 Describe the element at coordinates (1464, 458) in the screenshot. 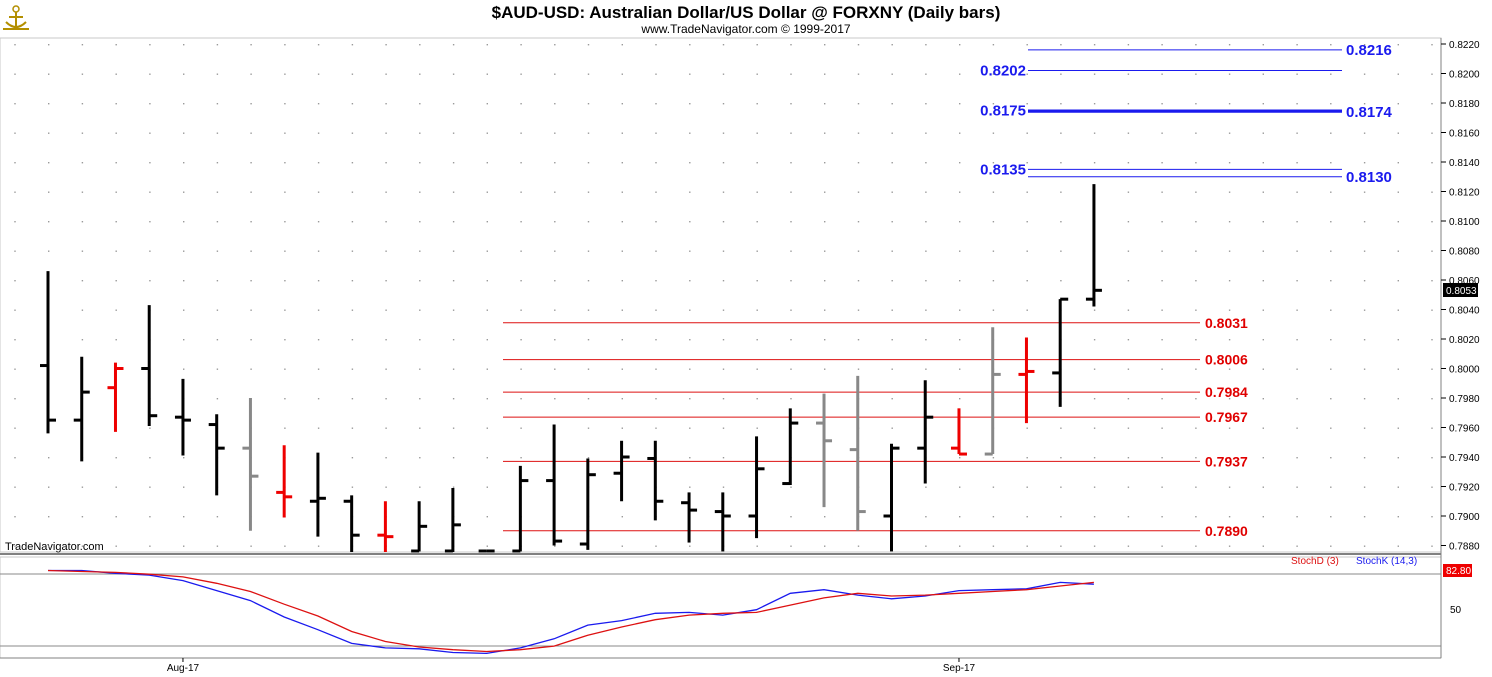

I see `y-tick-label: 0.7940` at that location.